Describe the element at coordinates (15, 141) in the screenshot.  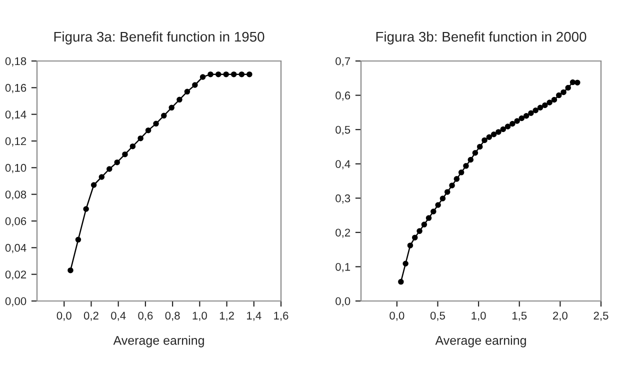
I see `y-tick-label: 0,12` at that location.